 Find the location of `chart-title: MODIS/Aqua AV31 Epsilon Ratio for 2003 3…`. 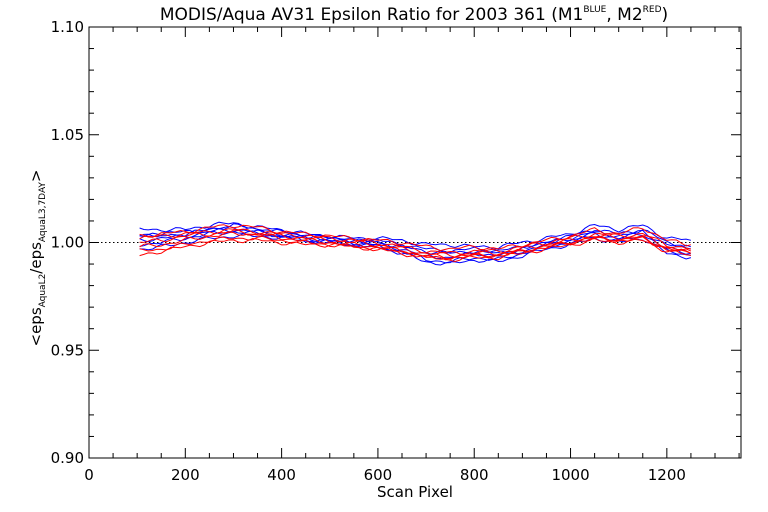

chart-title: MODIS/Aqua AV31 Epsilon Ratio for 2003 3… is located at coordinates (414, 15).